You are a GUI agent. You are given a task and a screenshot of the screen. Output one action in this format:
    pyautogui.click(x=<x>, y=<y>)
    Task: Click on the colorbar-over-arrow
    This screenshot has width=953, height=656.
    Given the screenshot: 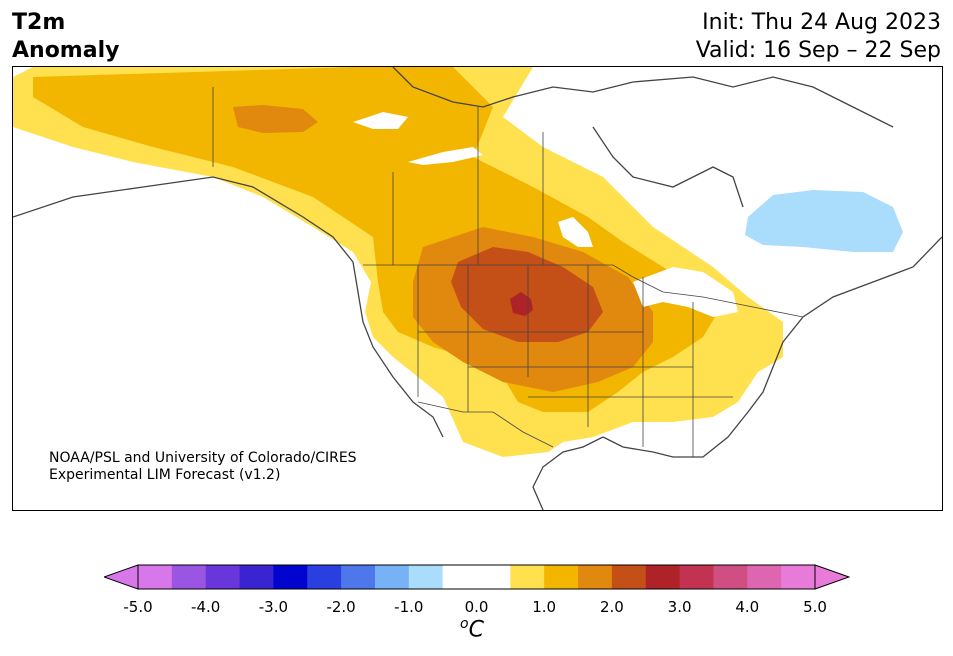 What is the action you would take?
    pyautogui.click(x=832, y=577)
    